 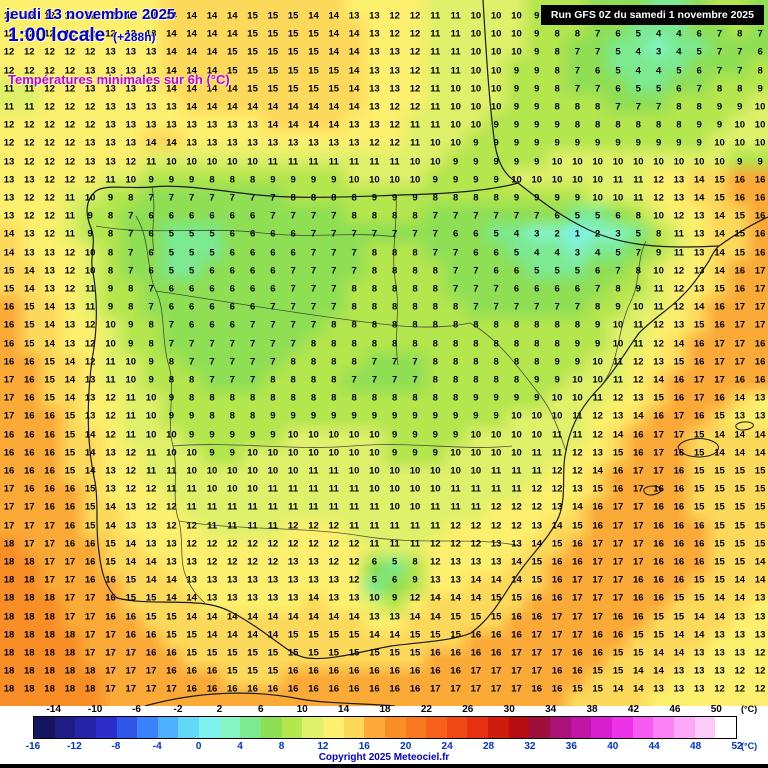 I want to click on forecast-offset-badge: (+288h), so click(x=134, y=37).